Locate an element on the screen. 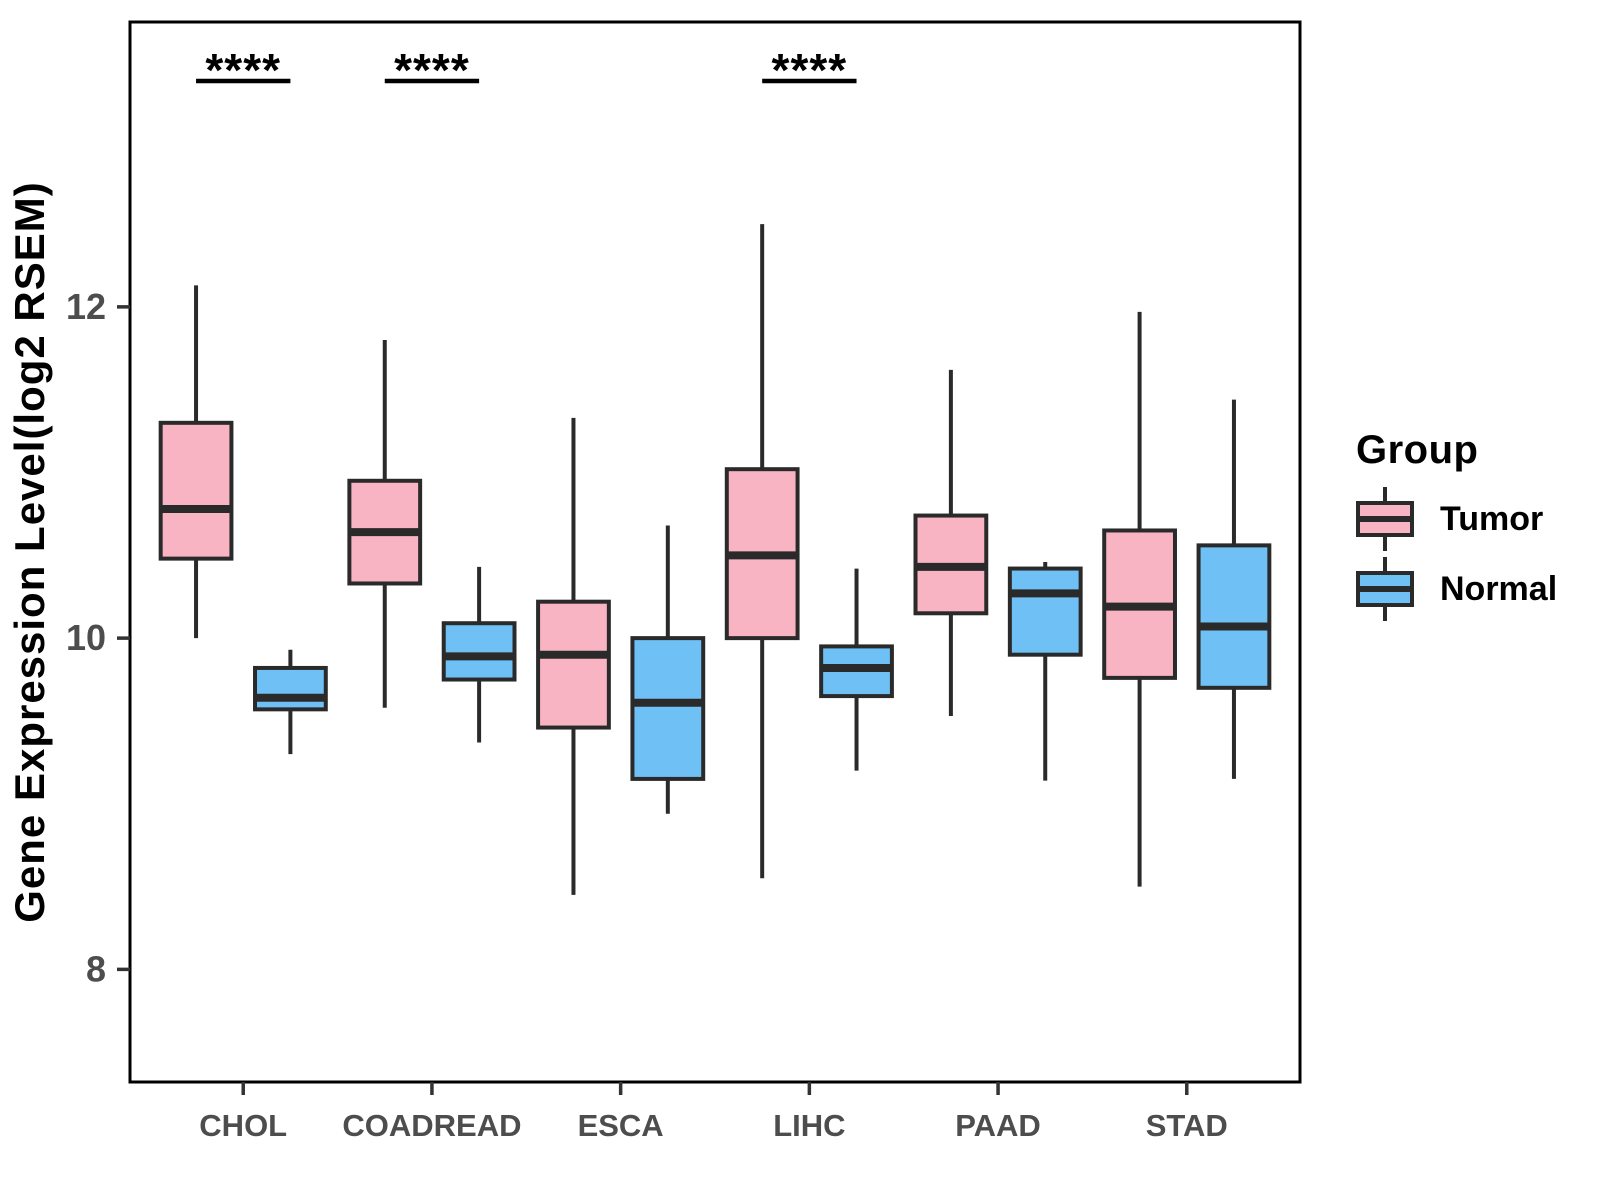 Image resolution: width=1600 pixels, height=1200 pixels. box-normal-esca is located at coordinates (668, 708).